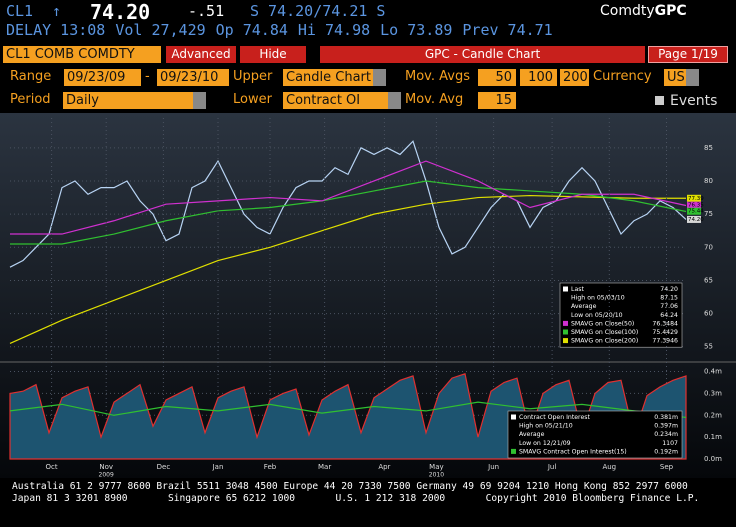 The width and height of the screenshot is (736, 527). What do you see at coordinates (342, 100) in the screenshot?
I see `lower-select: Contract OI` at bounding box center [342, 100].